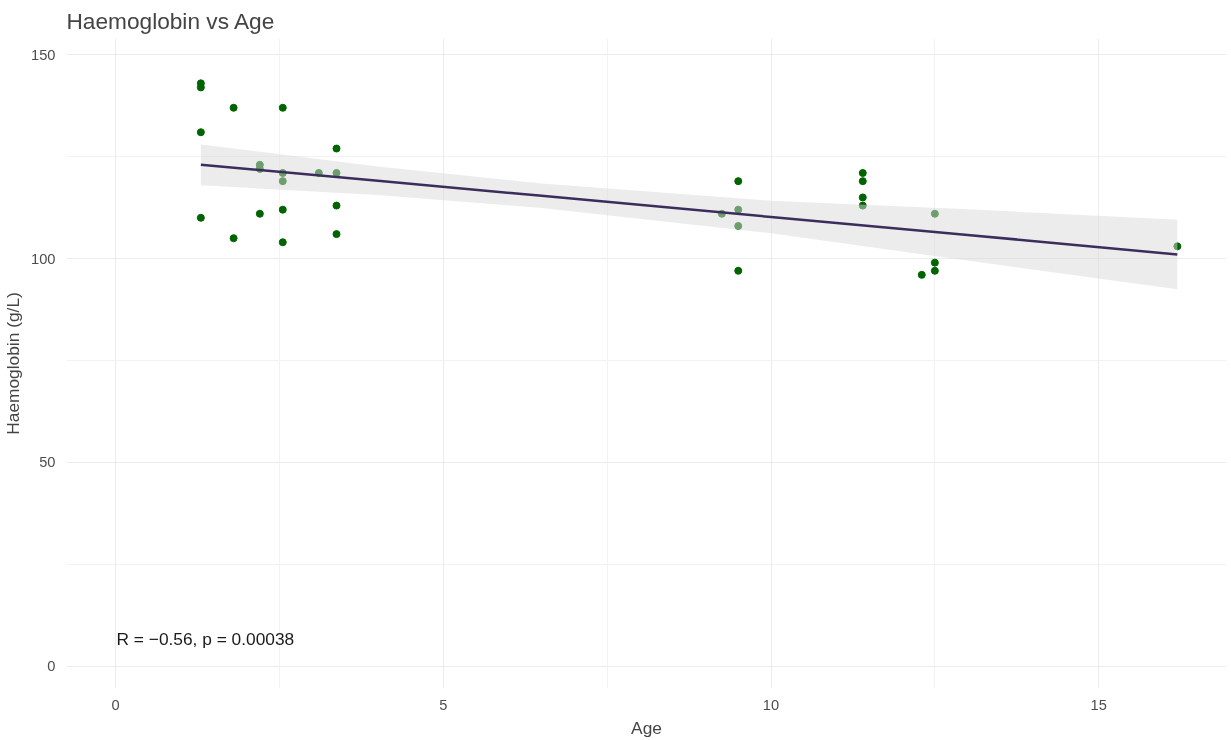  I want to click on chart-title: Haemoglobin vs Age, so click(170, 20).